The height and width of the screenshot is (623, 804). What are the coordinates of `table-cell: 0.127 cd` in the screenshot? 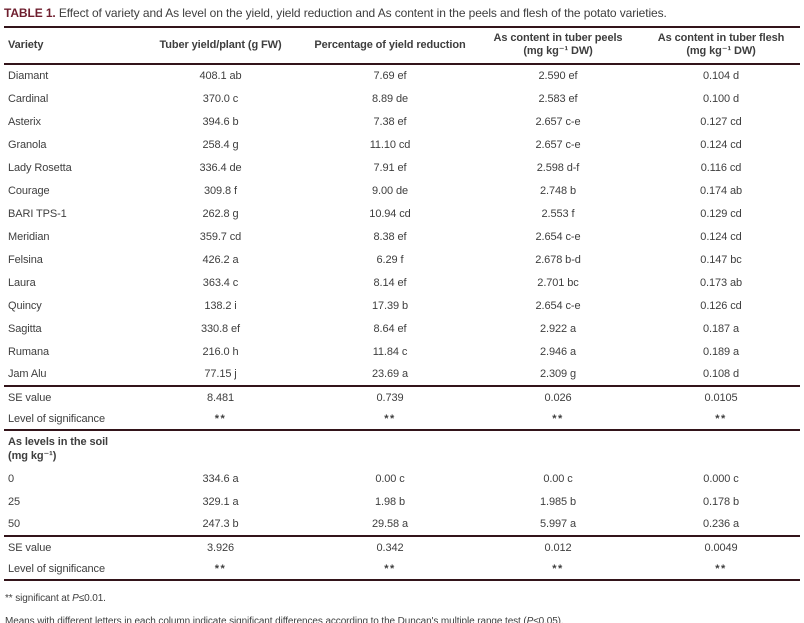 It's located at (721, 121).